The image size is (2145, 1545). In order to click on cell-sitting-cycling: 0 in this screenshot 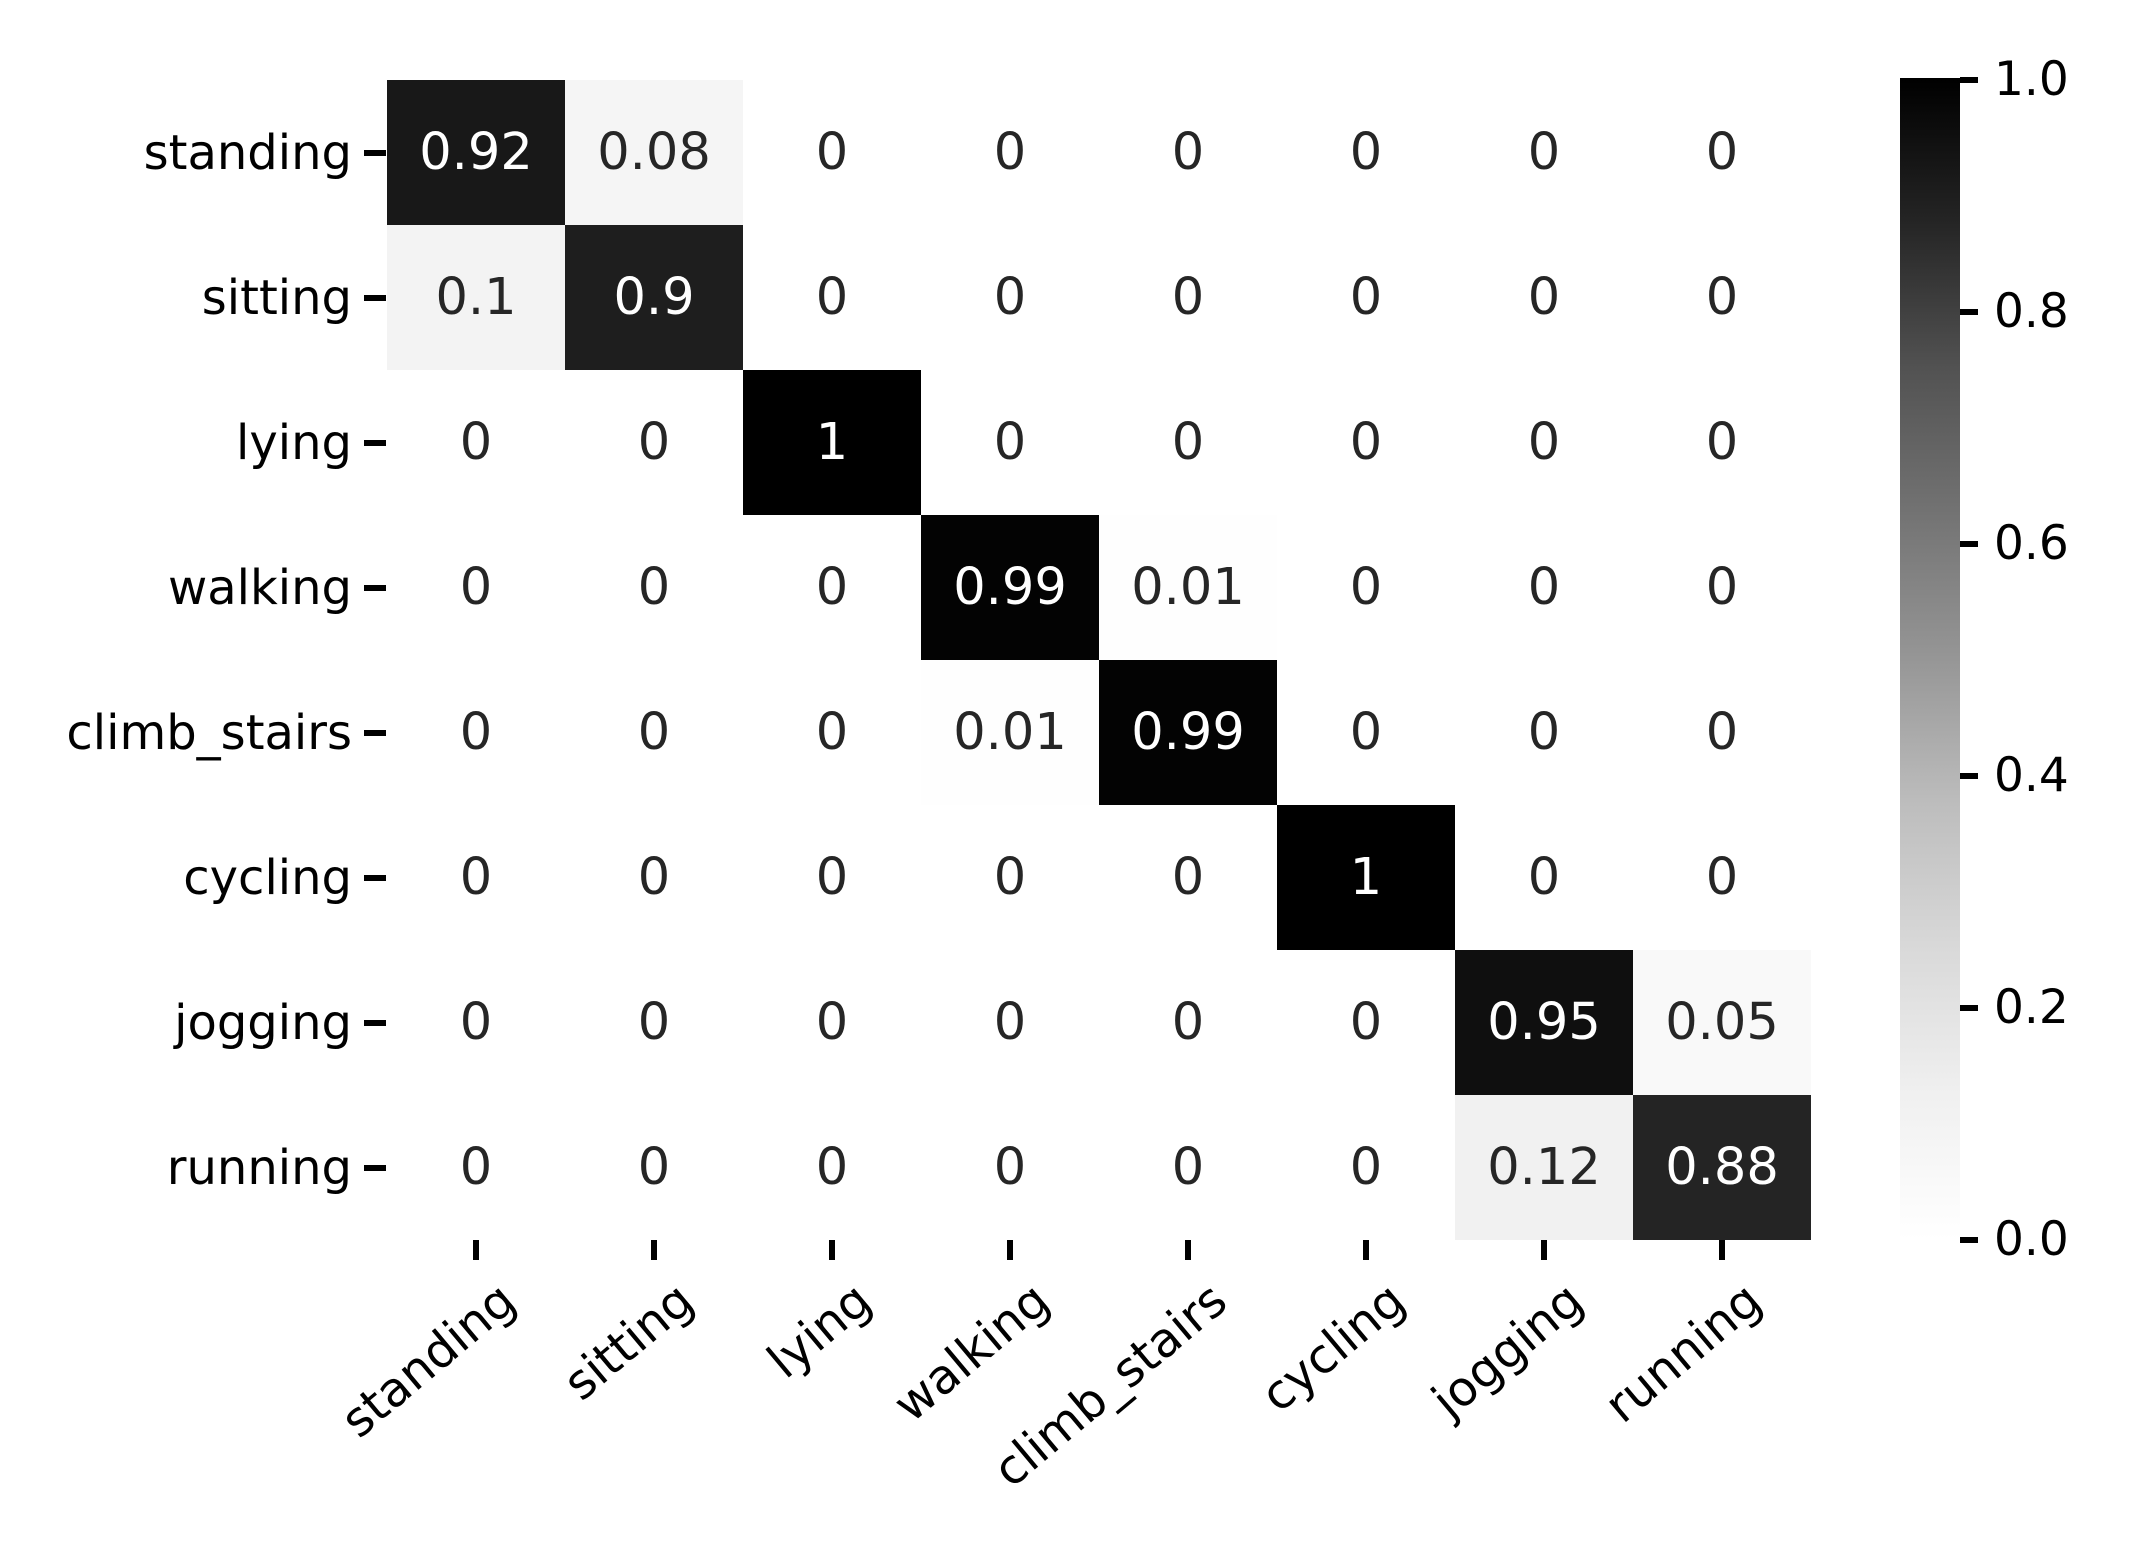, I will do `click(1366, 297)`.